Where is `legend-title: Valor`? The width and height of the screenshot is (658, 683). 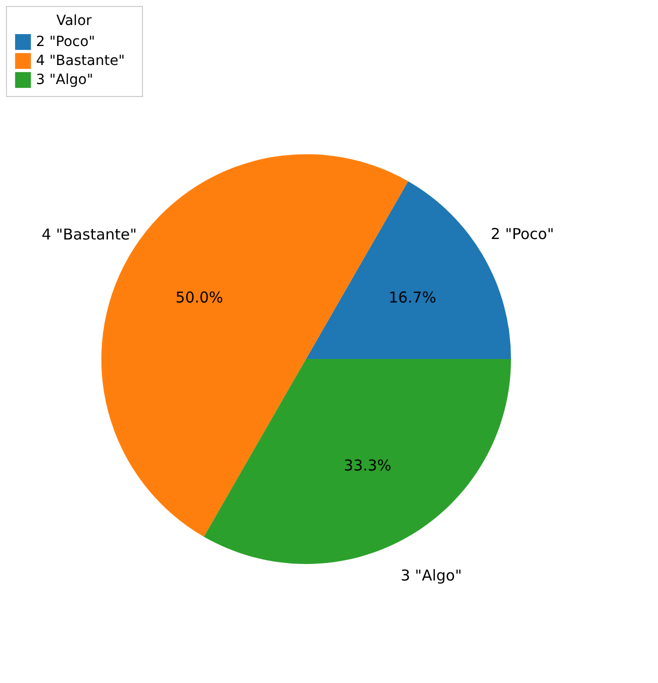
legend-title: Valor is located at coordinates (74, 21).